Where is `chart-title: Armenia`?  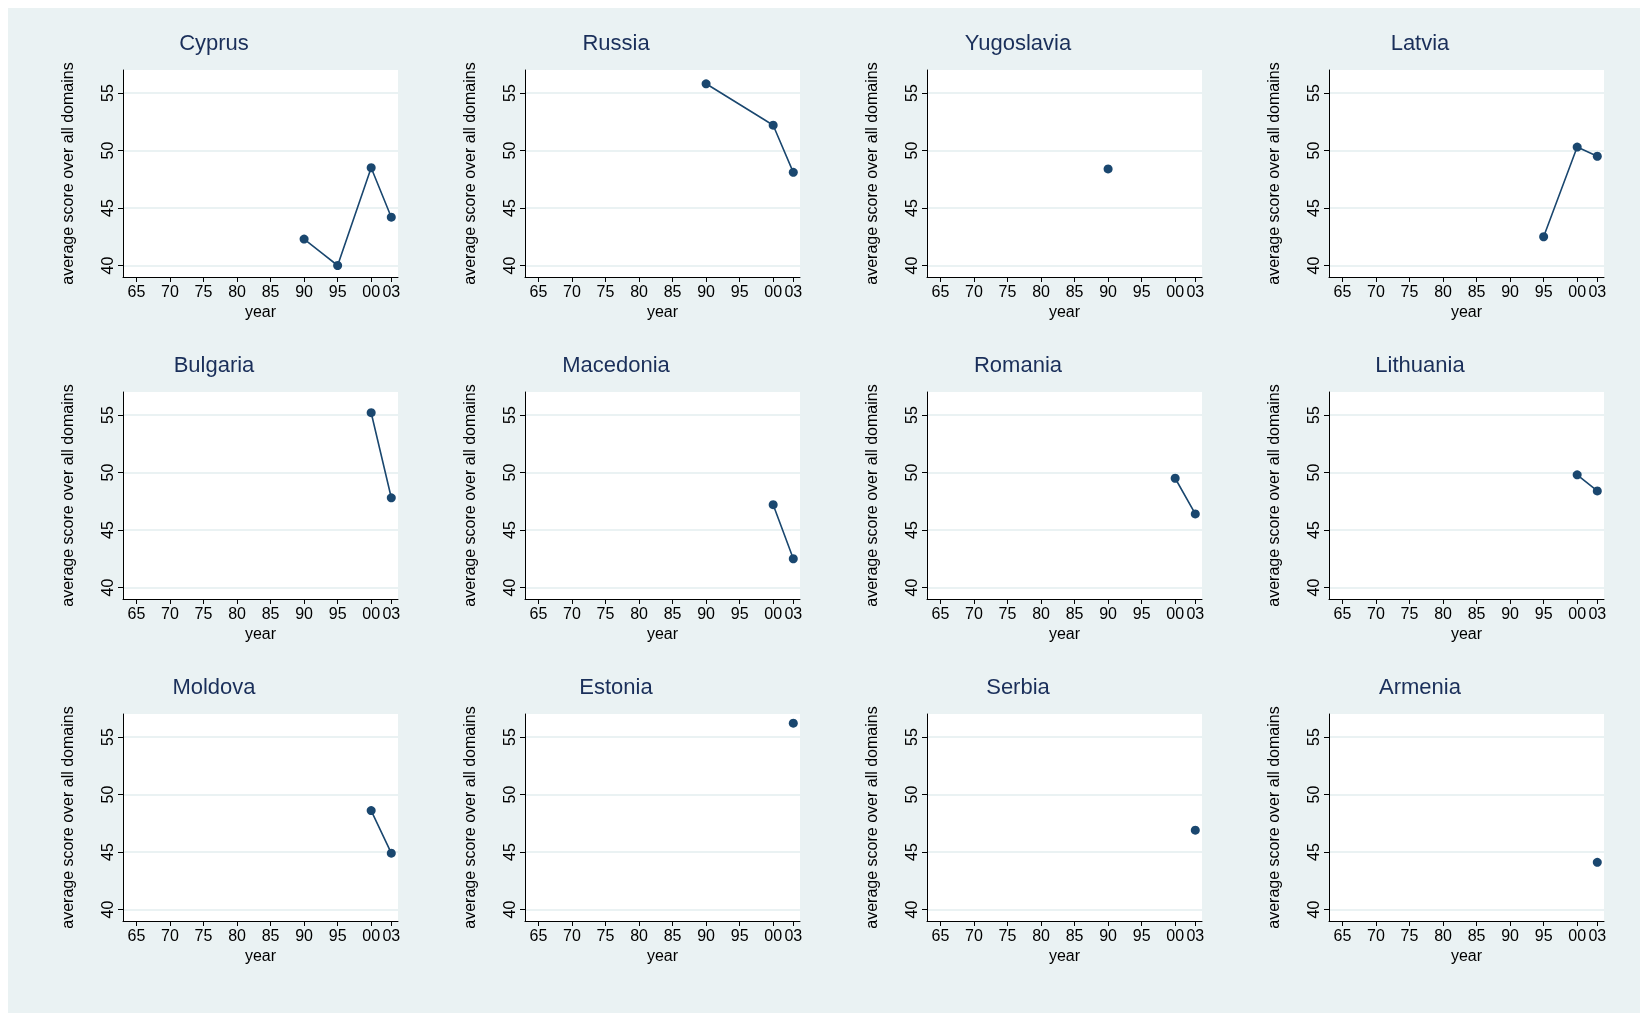 chart-title: Armenia is located at coordinates (1420, 686).